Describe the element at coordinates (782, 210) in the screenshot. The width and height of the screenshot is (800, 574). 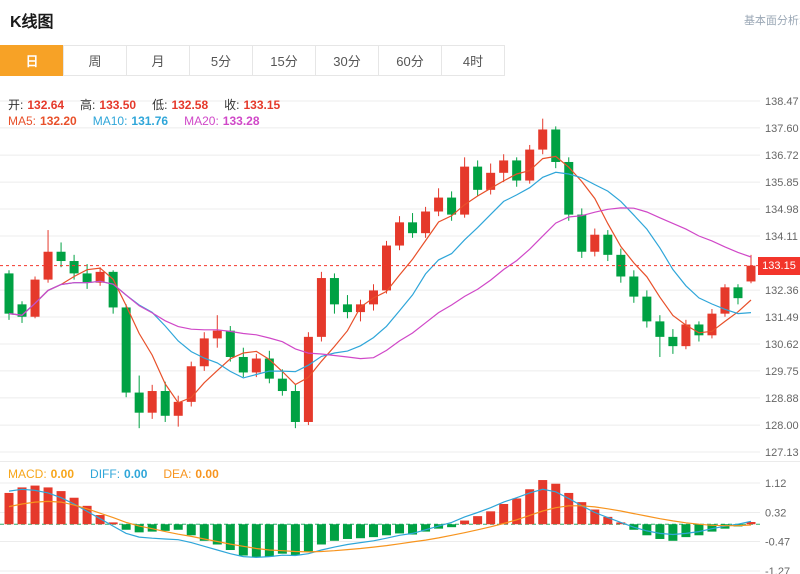
I see `main-axis-label: 134.98` at that location.